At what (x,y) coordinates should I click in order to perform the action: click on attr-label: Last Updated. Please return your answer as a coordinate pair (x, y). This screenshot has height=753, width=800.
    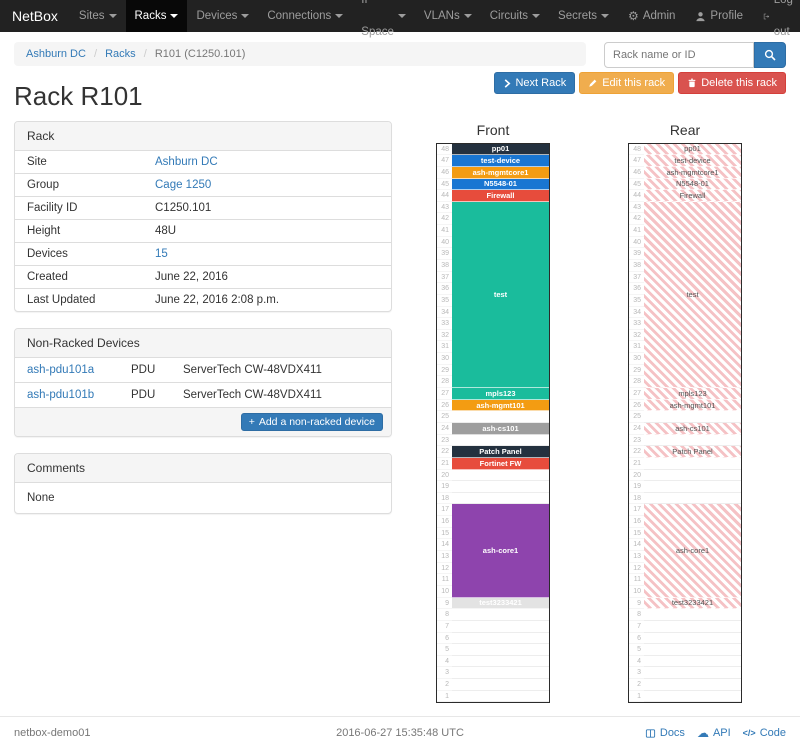
    Looking at the image, I should click on (61, 299).